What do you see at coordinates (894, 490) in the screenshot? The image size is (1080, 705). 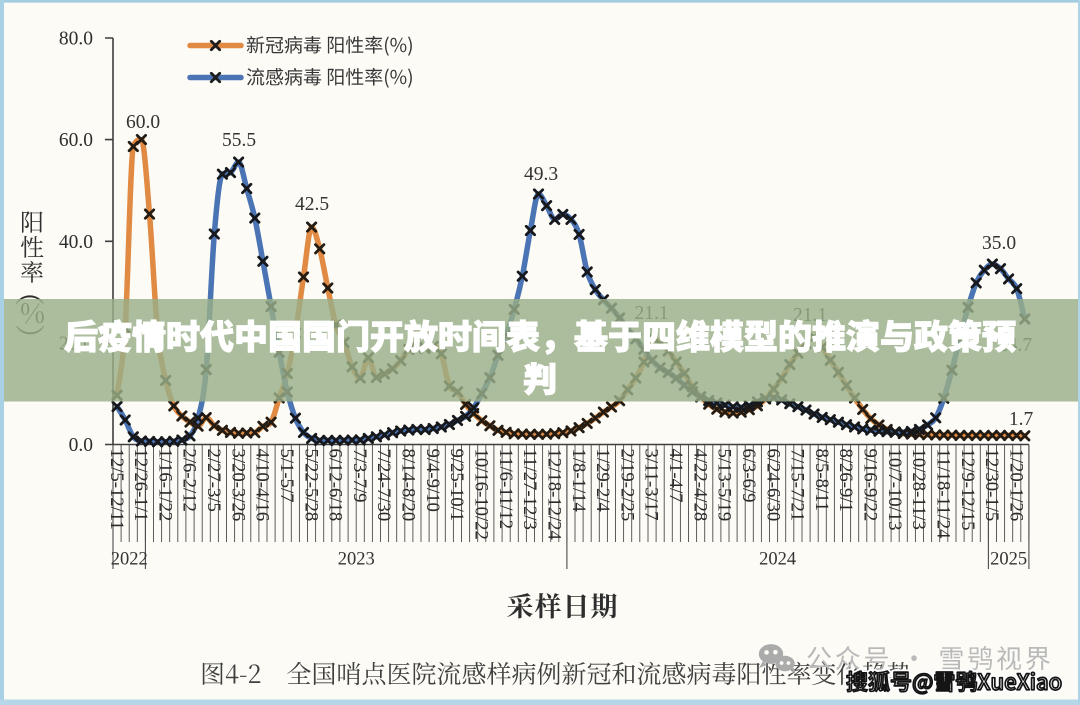 I see `svg-text: 10/7-10/13` at bounding box center [894, 490].